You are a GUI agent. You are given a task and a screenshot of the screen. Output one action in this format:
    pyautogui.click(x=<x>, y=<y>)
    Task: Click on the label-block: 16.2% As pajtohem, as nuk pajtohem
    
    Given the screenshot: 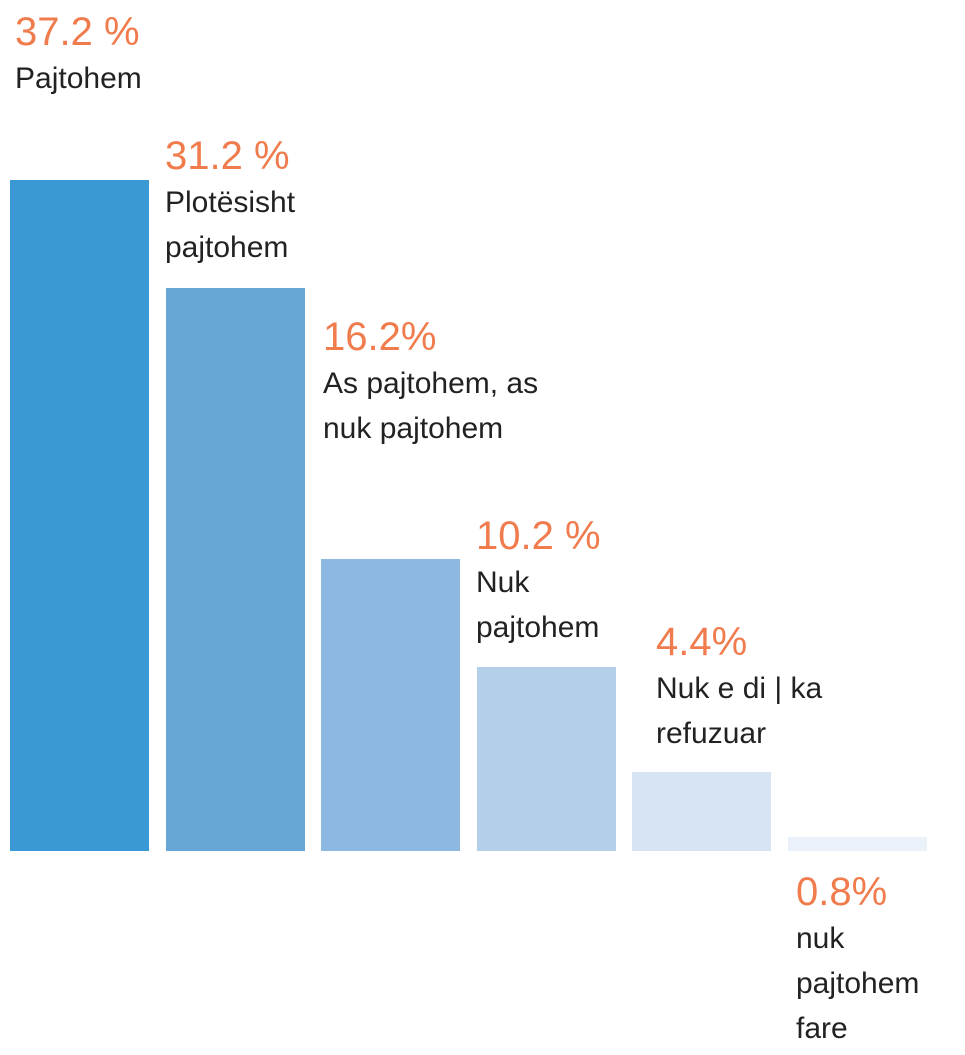 What is the action you would take?
    pyautogui.click(x=443, y=382)
    